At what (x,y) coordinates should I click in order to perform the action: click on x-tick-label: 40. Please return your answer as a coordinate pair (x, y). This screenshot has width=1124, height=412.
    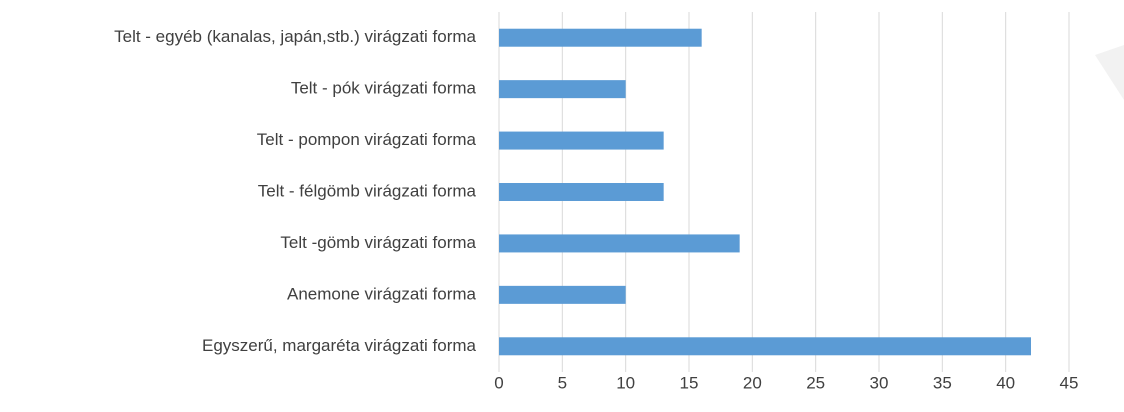
    Looking at the image, I should click on (1005, 382).